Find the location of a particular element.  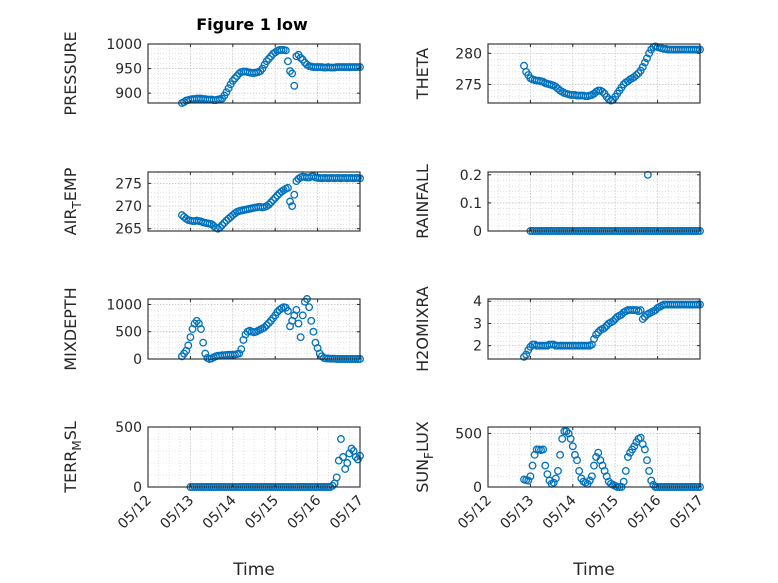

x-tick-label: 05/13 is located at coordinates (517, 513).